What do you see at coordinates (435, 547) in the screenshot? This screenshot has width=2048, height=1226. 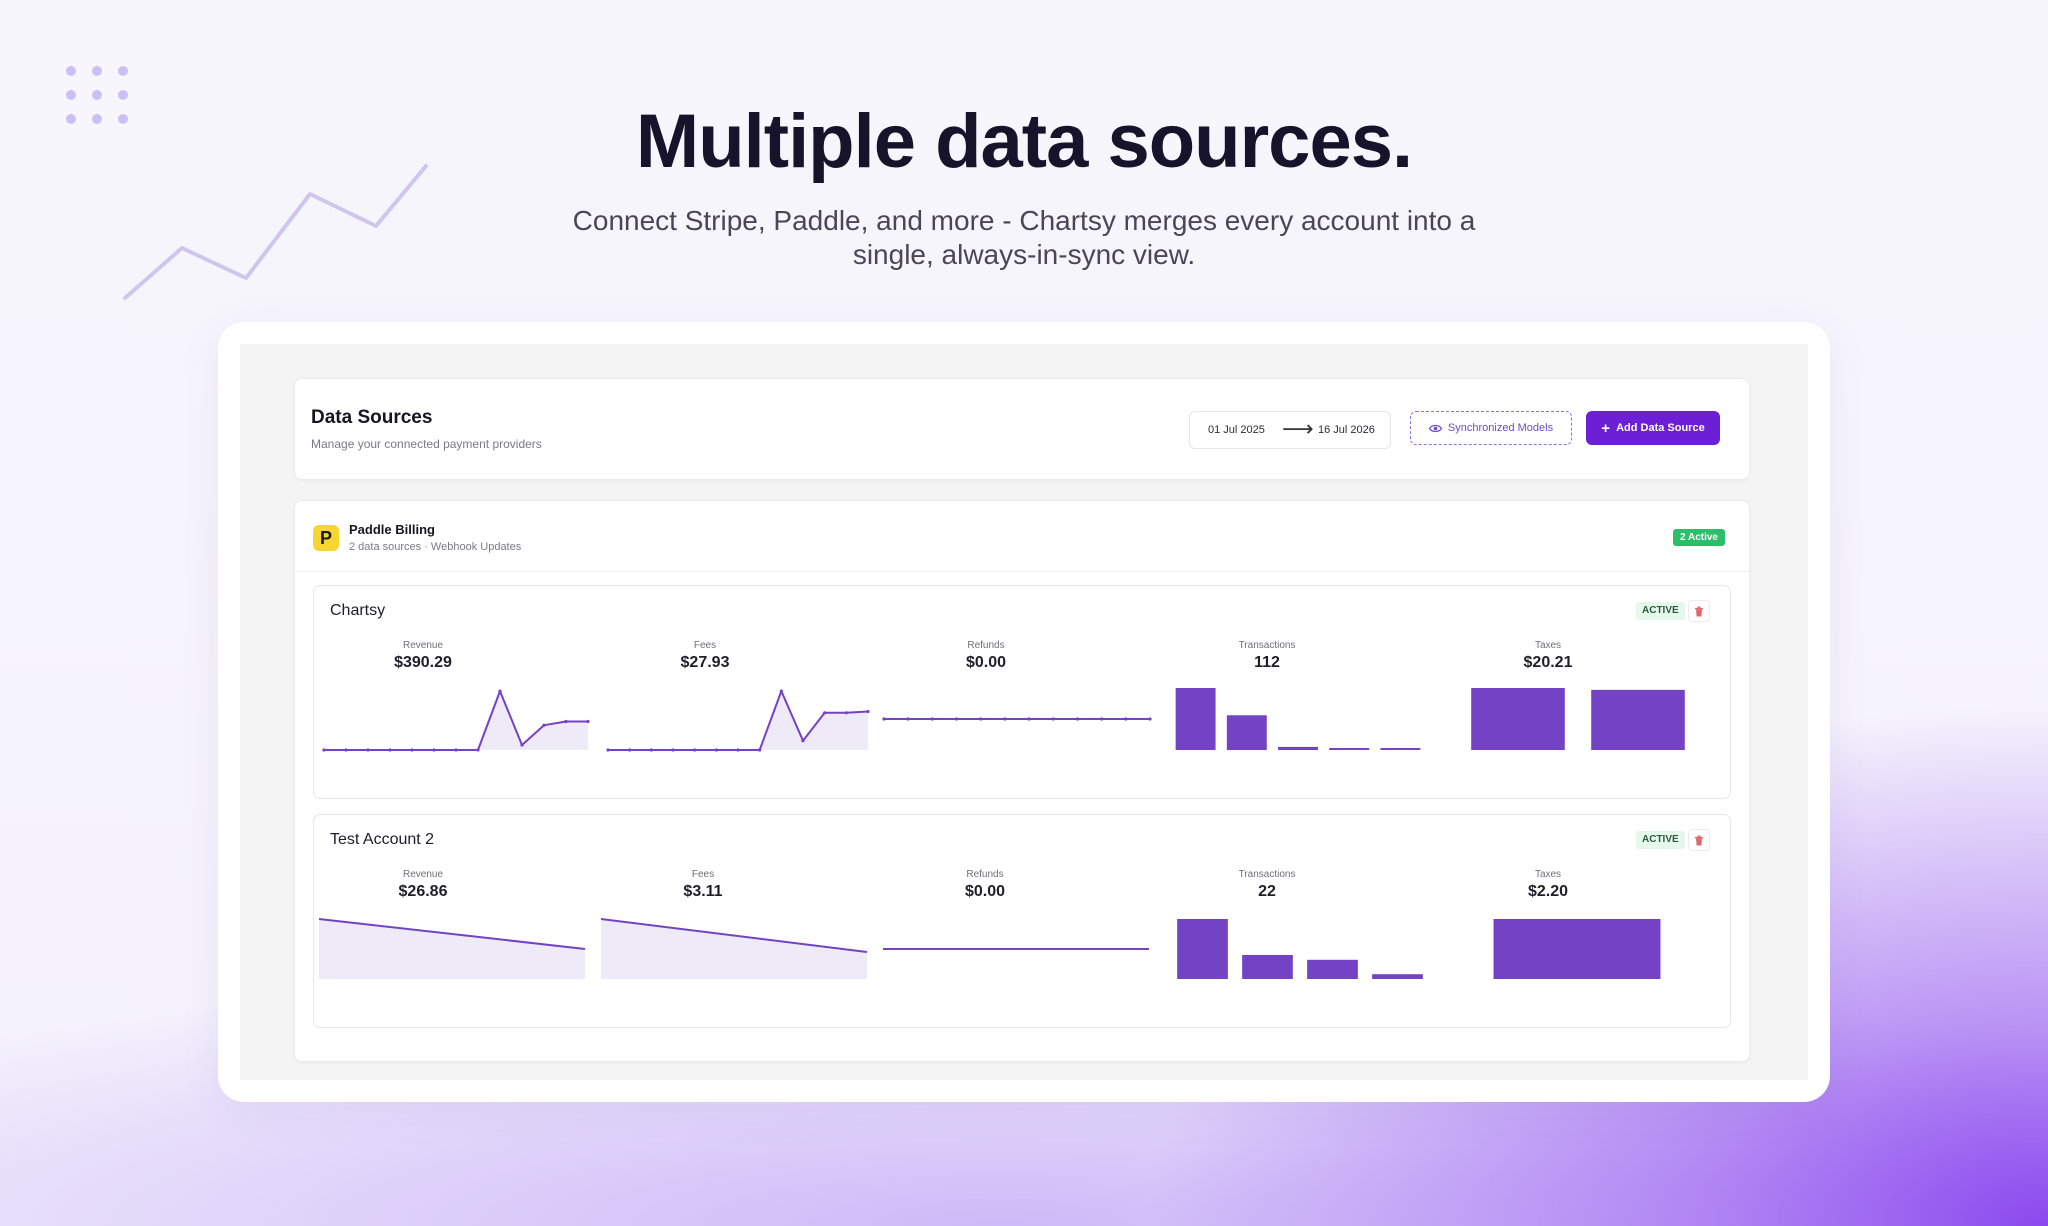 I see `provider-meta: 2 data sources · Webhook Updates` at bounding box center [435, 547].